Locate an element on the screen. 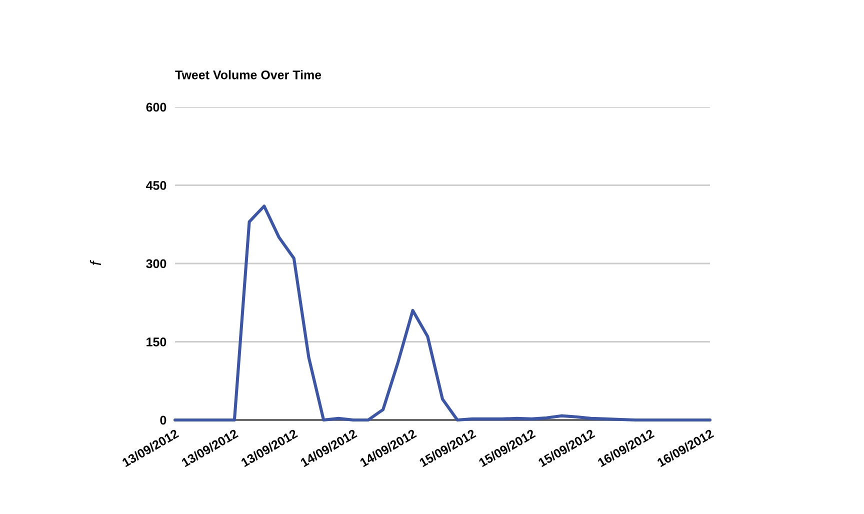  y-tick-label: 450 is located at coordinates (156, 185).